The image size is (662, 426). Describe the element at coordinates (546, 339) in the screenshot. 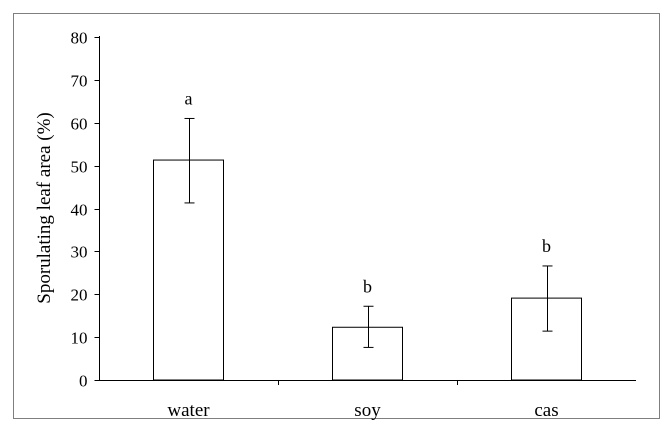

I see `bar-cas` at that location.